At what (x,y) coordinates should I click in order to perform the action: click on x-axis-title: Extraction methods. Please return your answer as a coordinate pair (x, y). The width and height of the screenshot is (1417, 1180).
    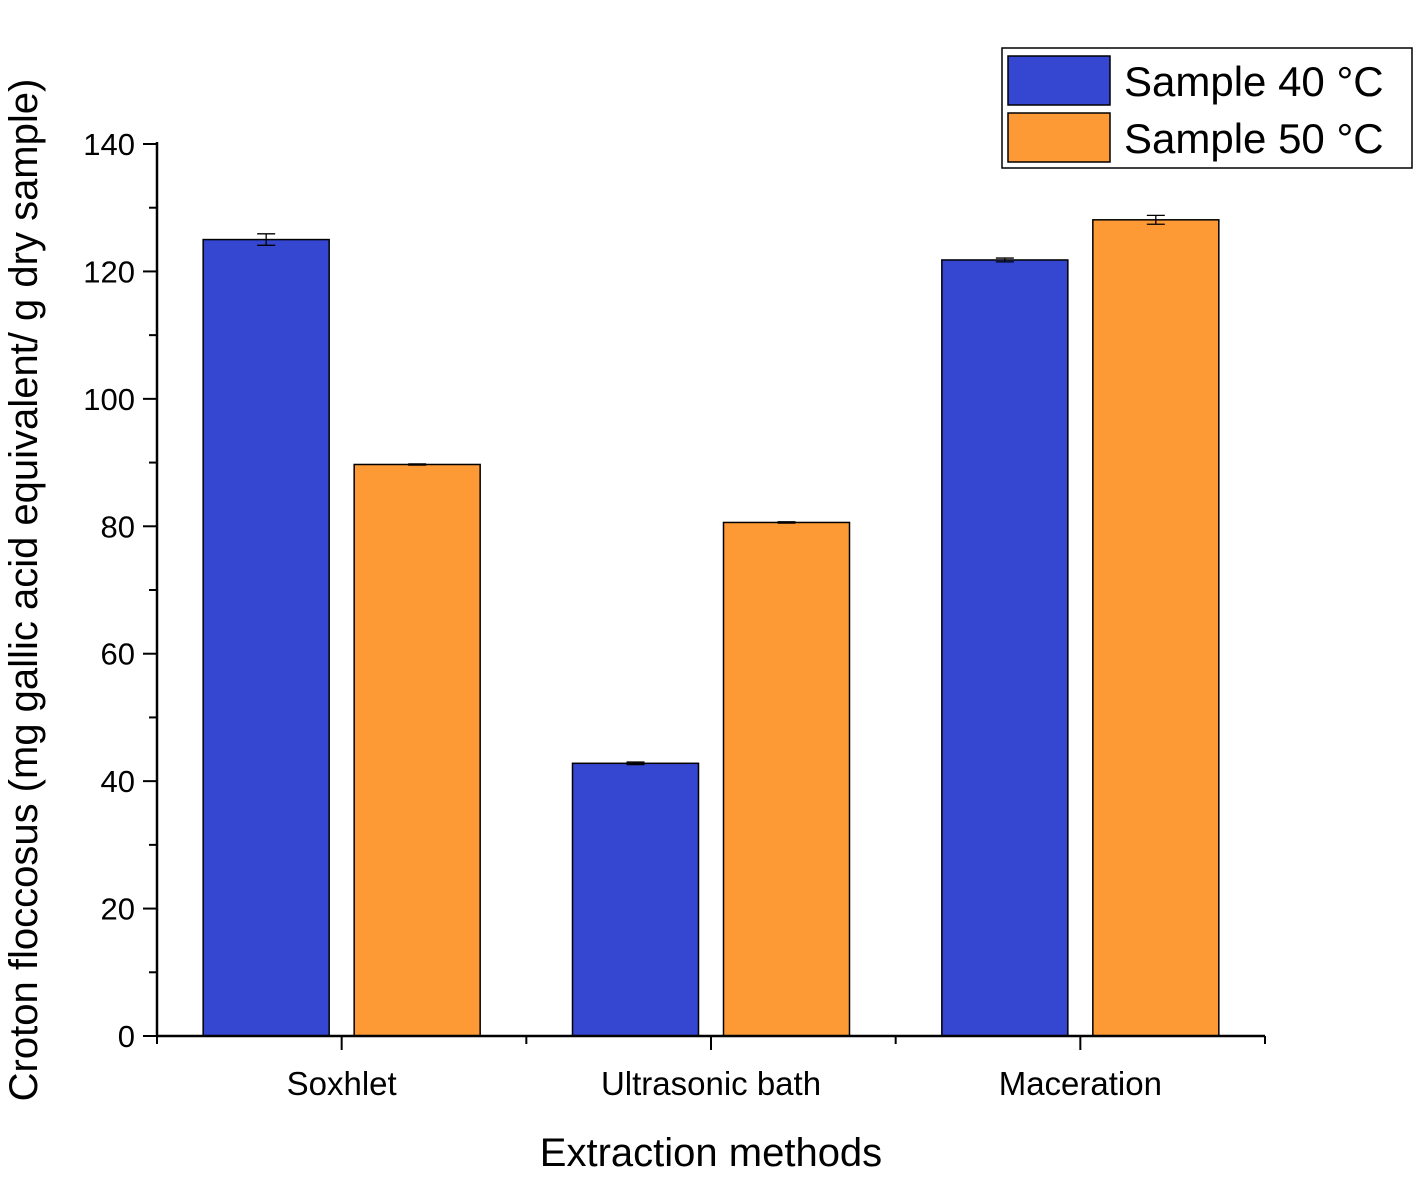
    Looking at the image, I should click on (711, 1153).